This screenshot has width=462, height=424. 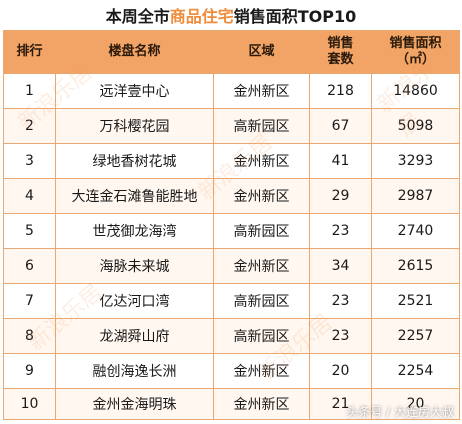 I want to click on units-cell: 20, so click(x=340, y=371).